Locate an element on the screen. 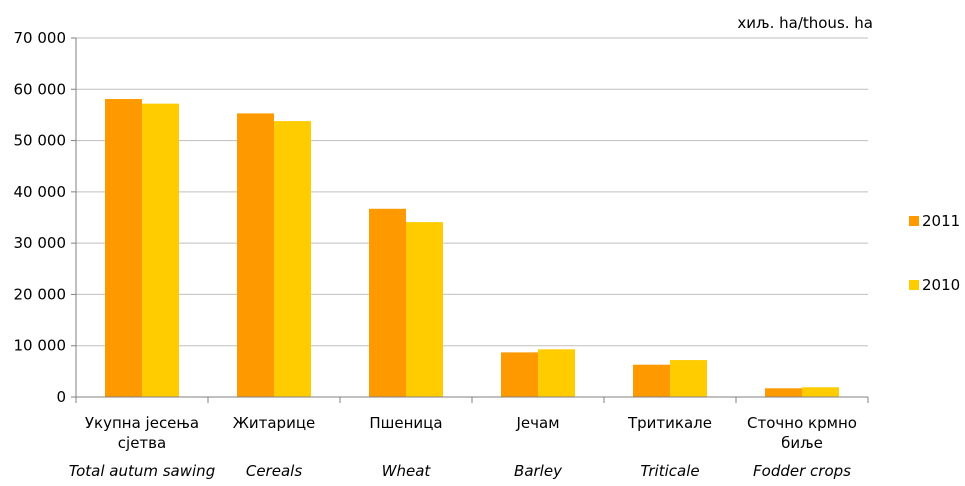 This screenshot has height=486, width=965. category-label: Сточно крмно is located at coordinates (802, 423).